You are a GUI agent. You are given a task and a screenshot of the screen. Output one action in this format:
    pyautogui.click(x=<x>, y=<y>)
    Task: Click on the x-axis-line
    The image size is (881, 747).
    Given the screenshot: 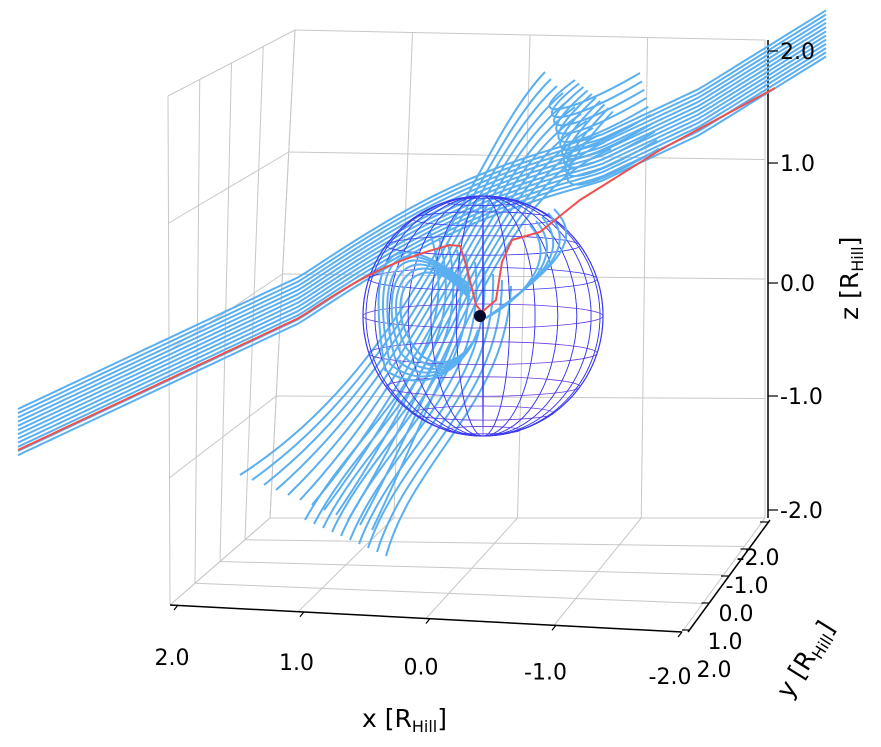 What is the action you would take?
    pyautogui.click(x=426, y=618)
    